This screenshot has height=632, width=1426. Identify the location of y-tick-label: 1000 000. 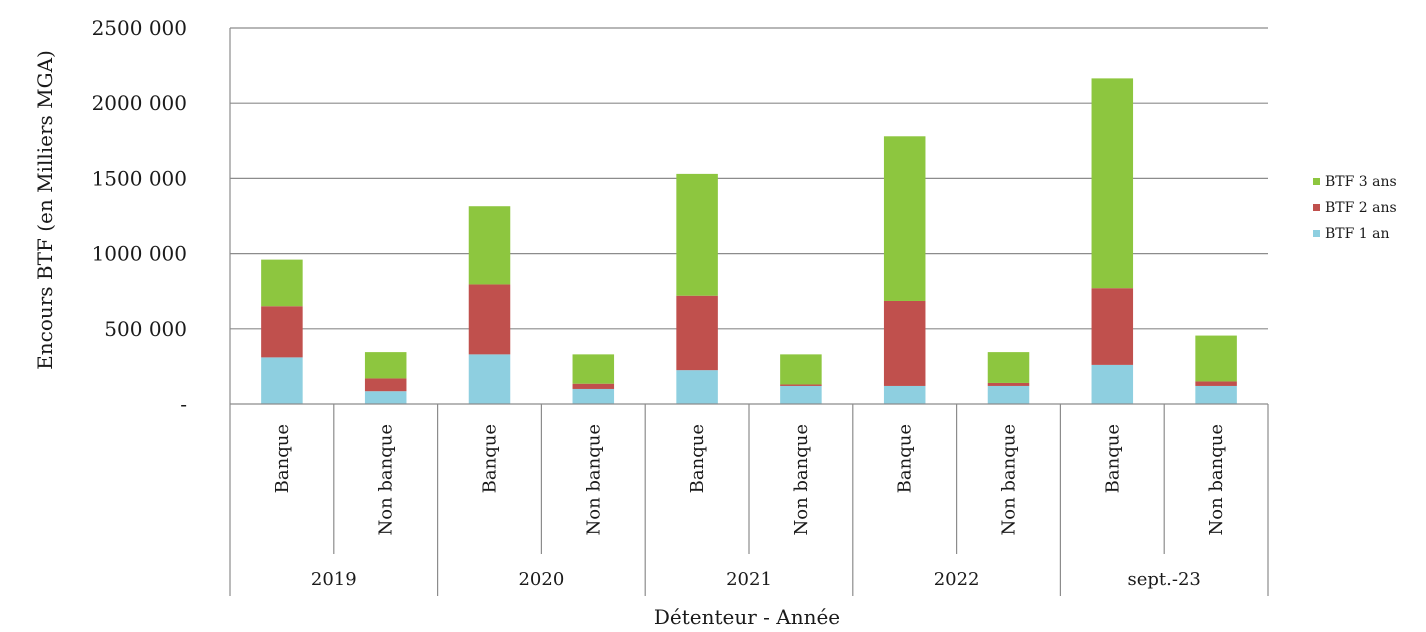
(139, 254).